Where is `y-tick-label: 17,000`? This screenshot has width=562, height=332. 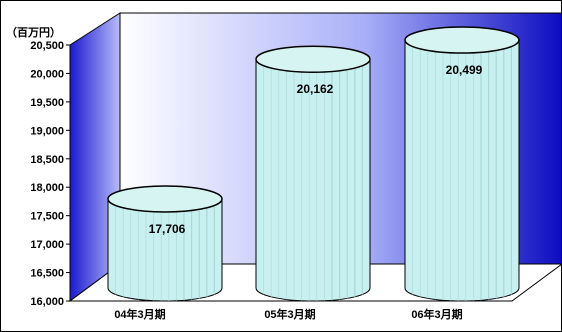 y-tick-label: 17,000 is located at coordinates (47, 245).